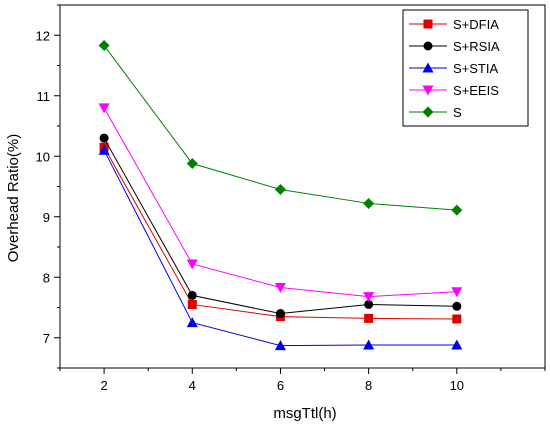 The height and width of the screenshot is (430, 550). I want to click on x-tick-label: 4, so click(192, 385).